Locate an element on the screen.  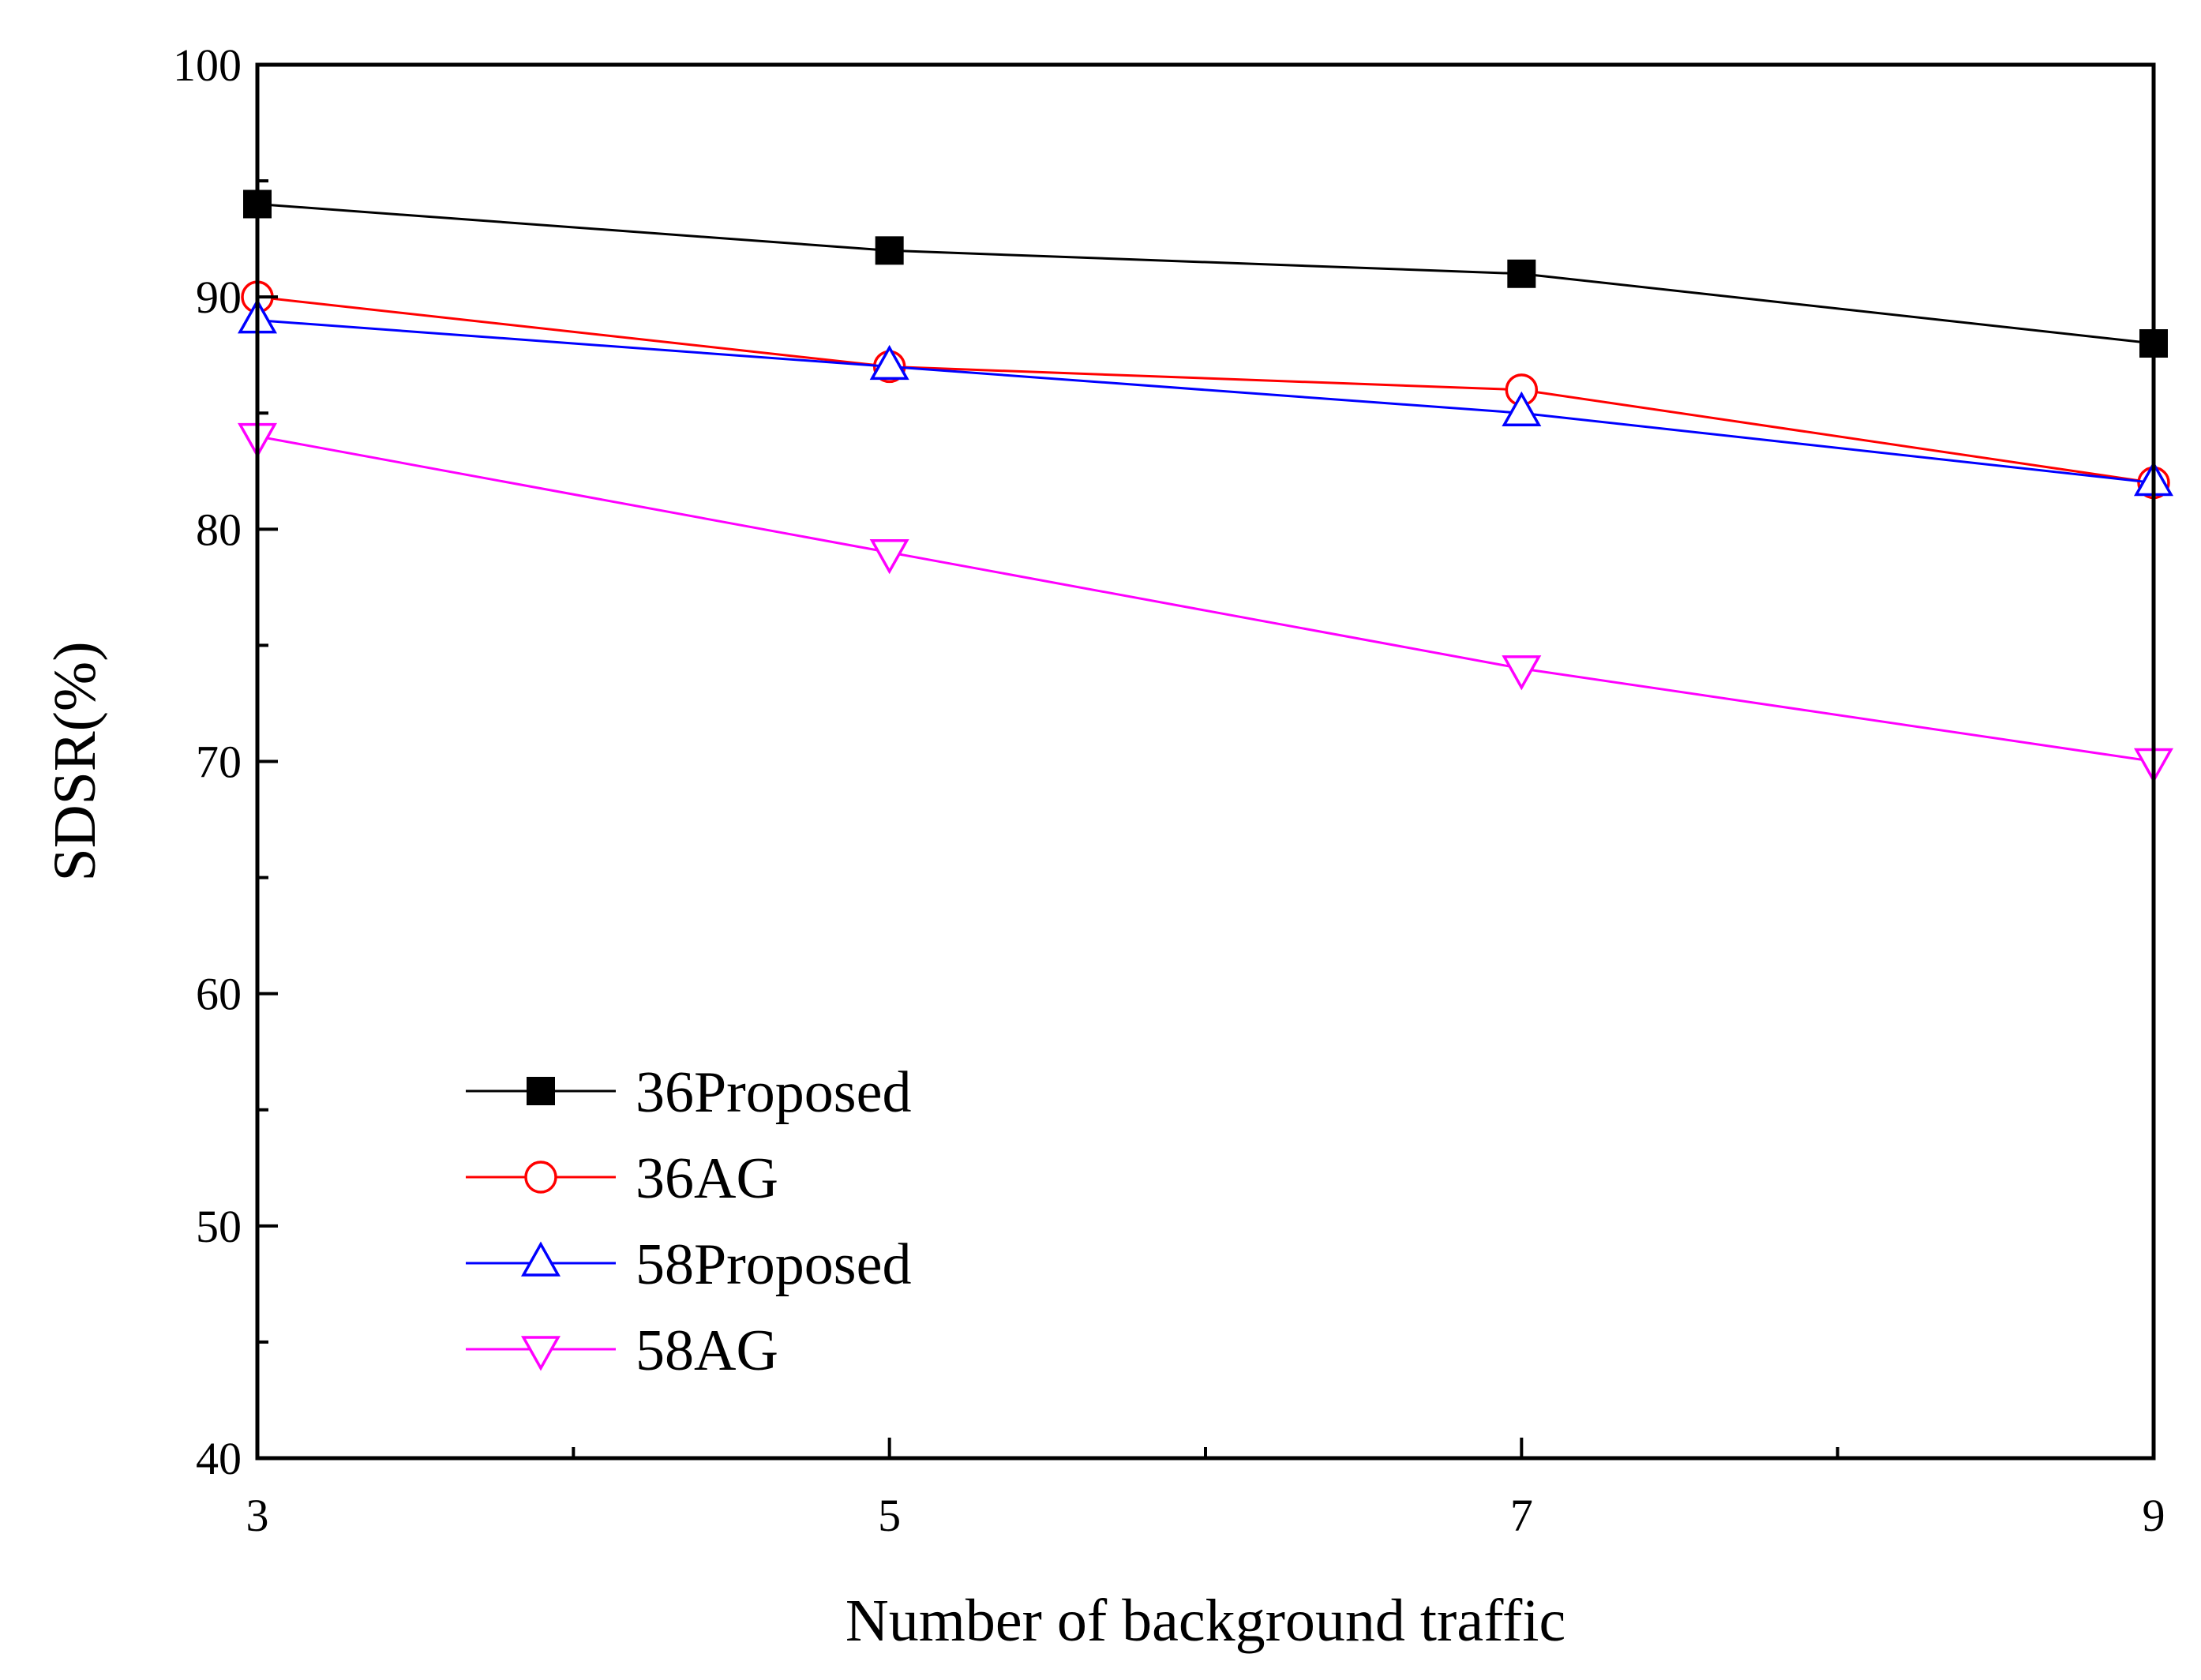
legend-marker-58proposed is located at coordinates (541, 1259).